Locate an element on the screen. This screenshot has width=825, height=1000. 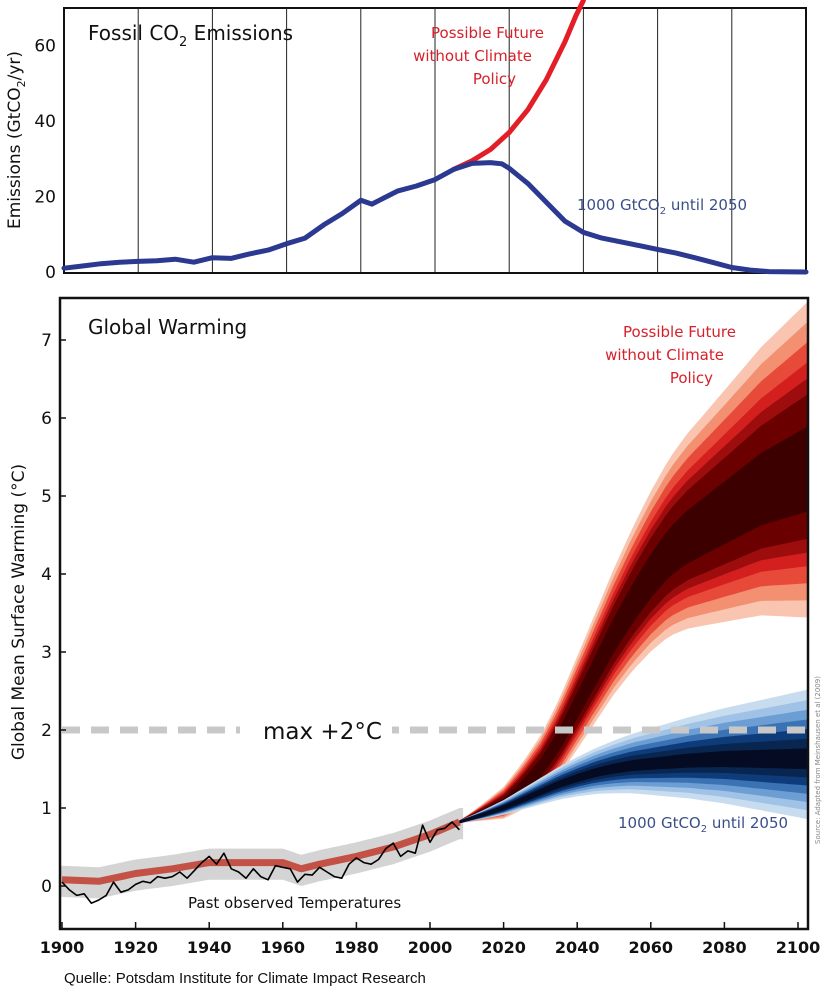
warming-x-tick-label: 1940 is located at coordinates (209, 947).